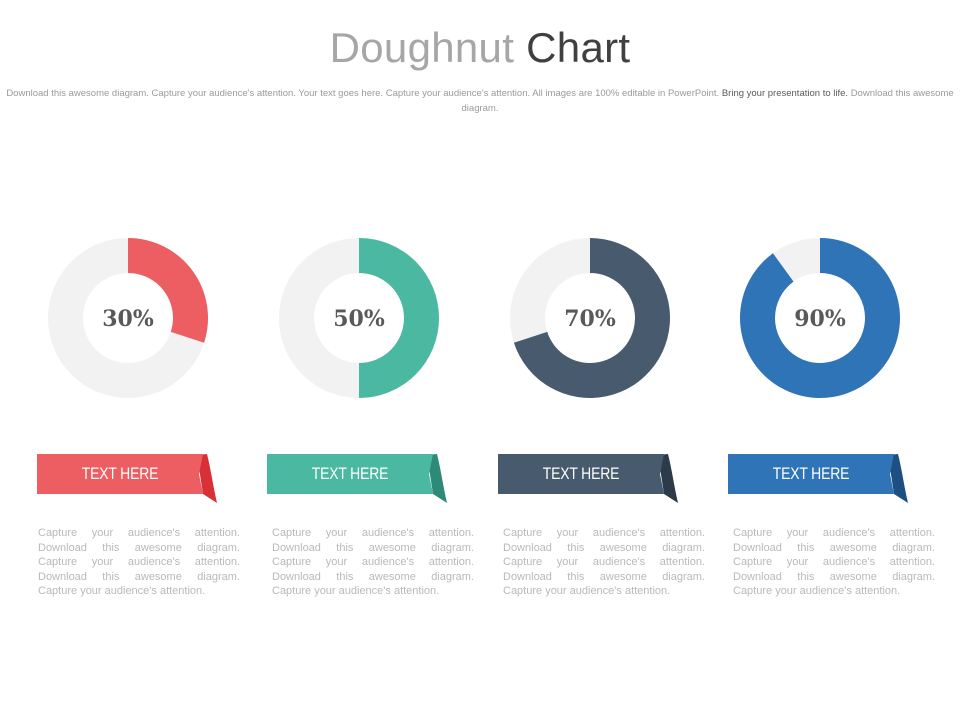  Describe the element at coordinates (422, 47) in the screenshot. I see `title-light: Doughnut` at that location.